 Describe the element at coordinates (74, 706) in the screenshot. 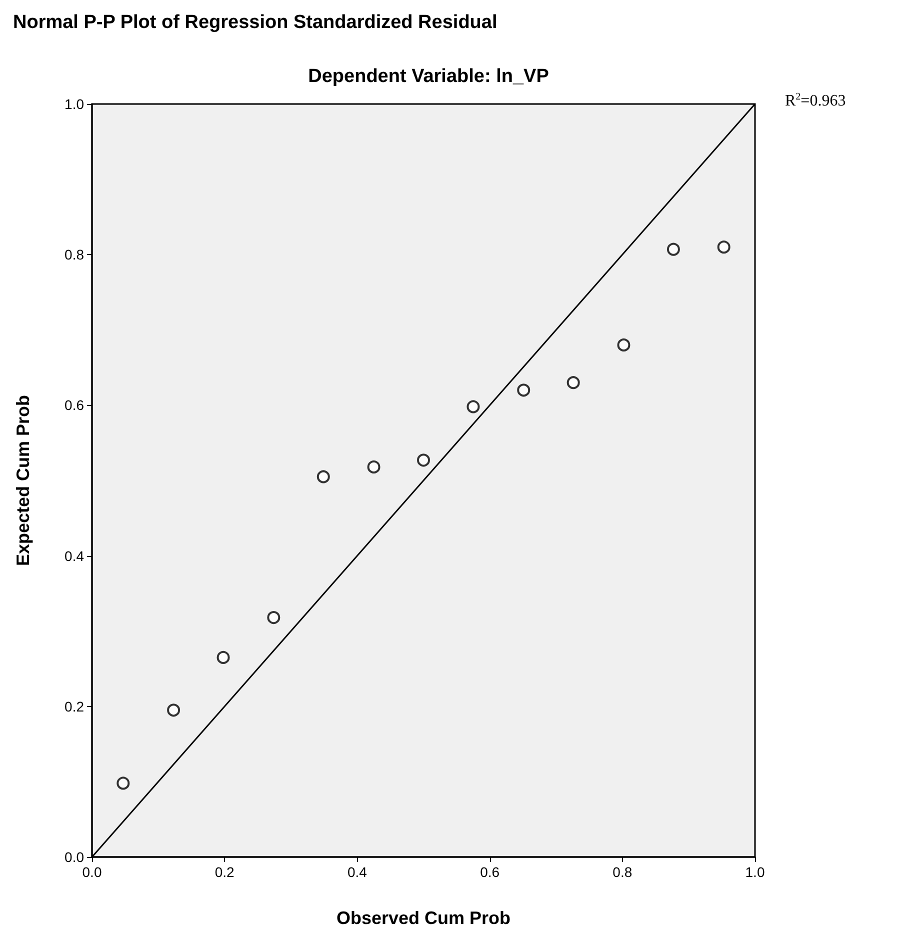

I see `y-tick-label: 0.2` at that location.